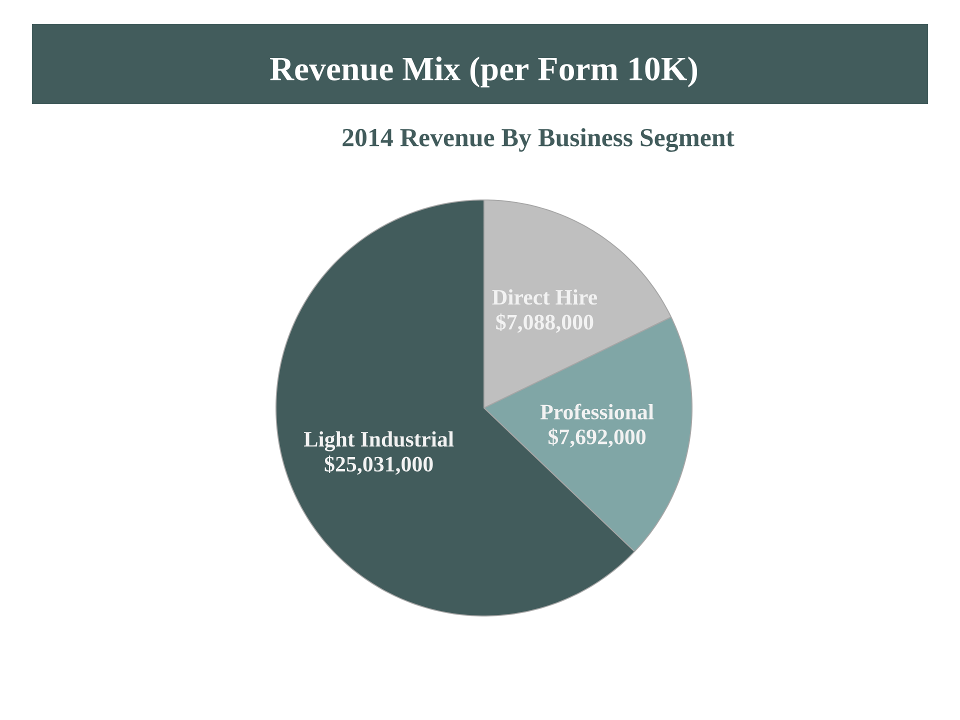 Image resolution: width=960 pixels, height=720 pixels. I want to click on slice-label: Light Industrial, so click(379, 441).